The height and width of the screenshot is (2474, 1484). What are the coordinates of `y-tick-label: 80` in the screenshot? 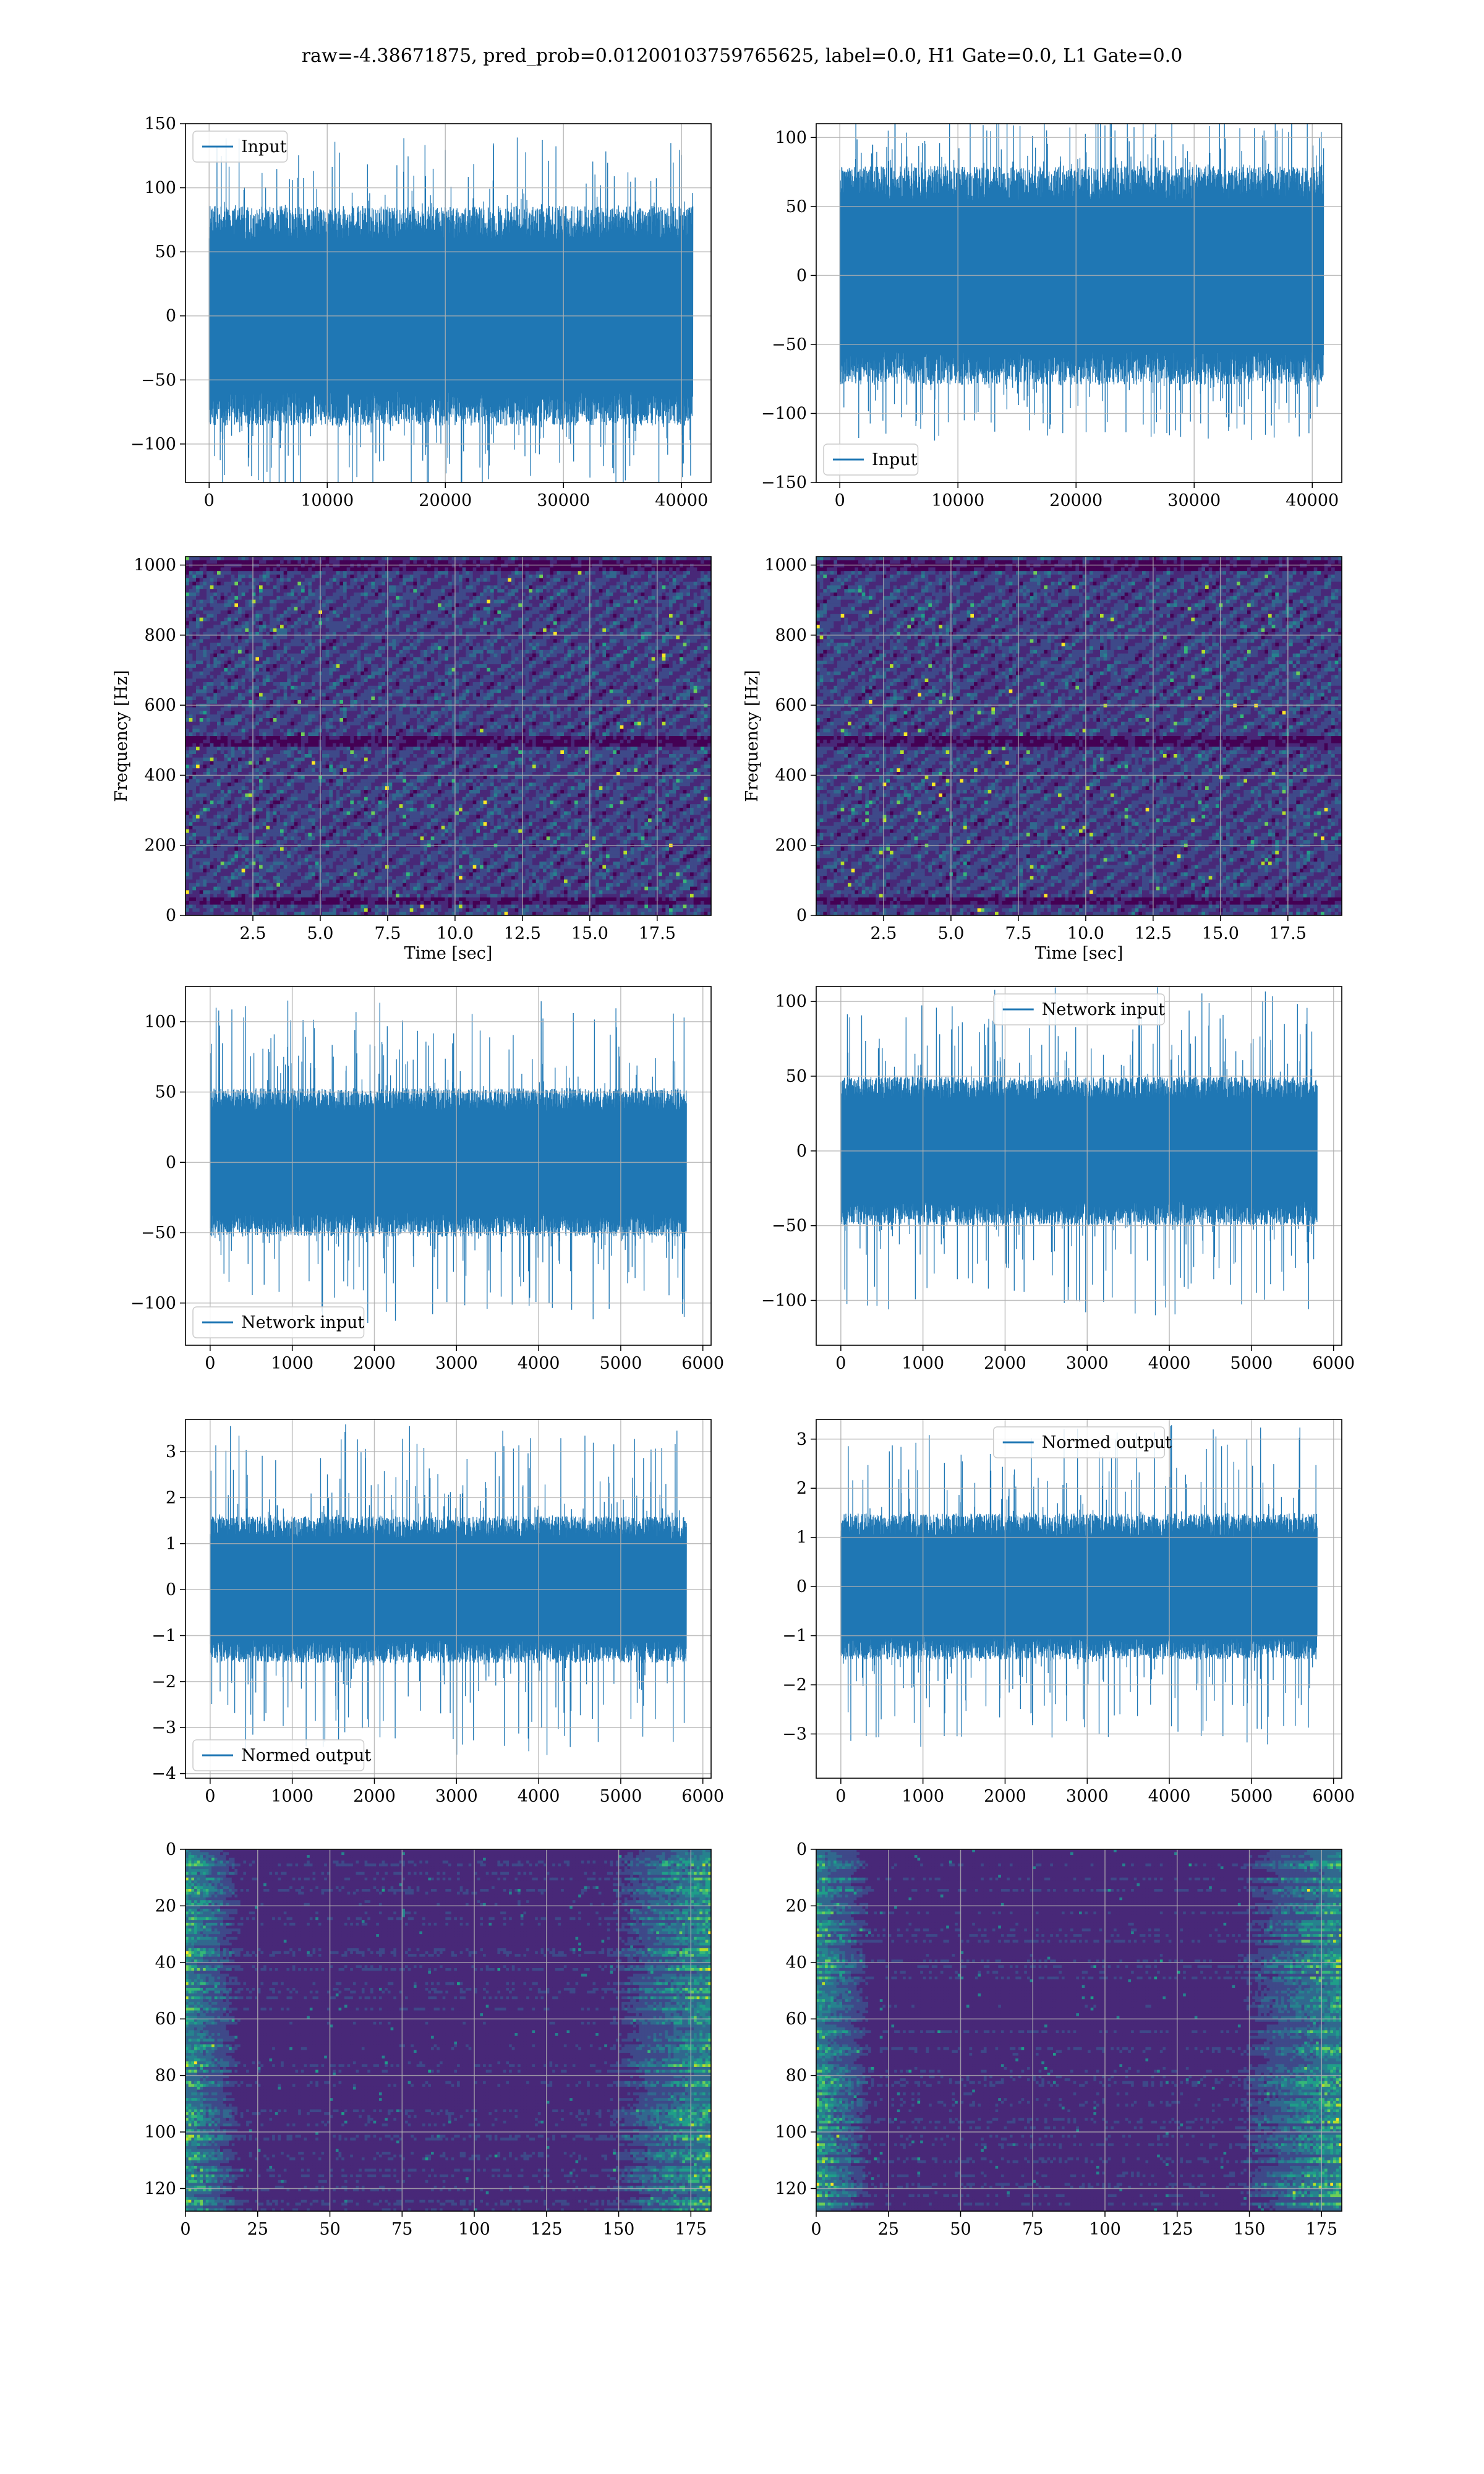 It's located at (165, 2076).